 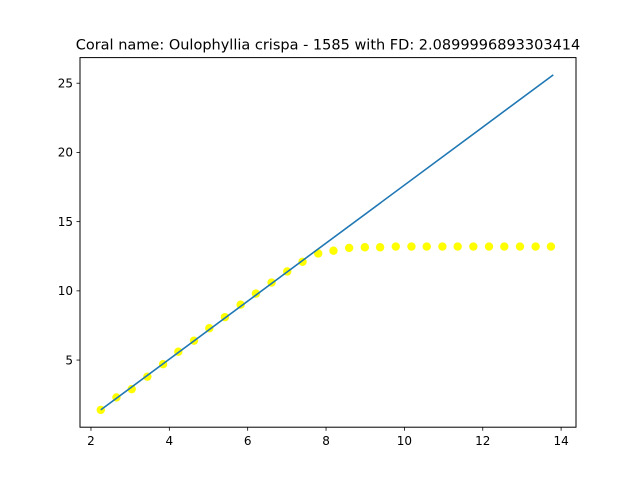 I want to click on y-axis: 5 10 15 20 25, so click(x=69, y=222).